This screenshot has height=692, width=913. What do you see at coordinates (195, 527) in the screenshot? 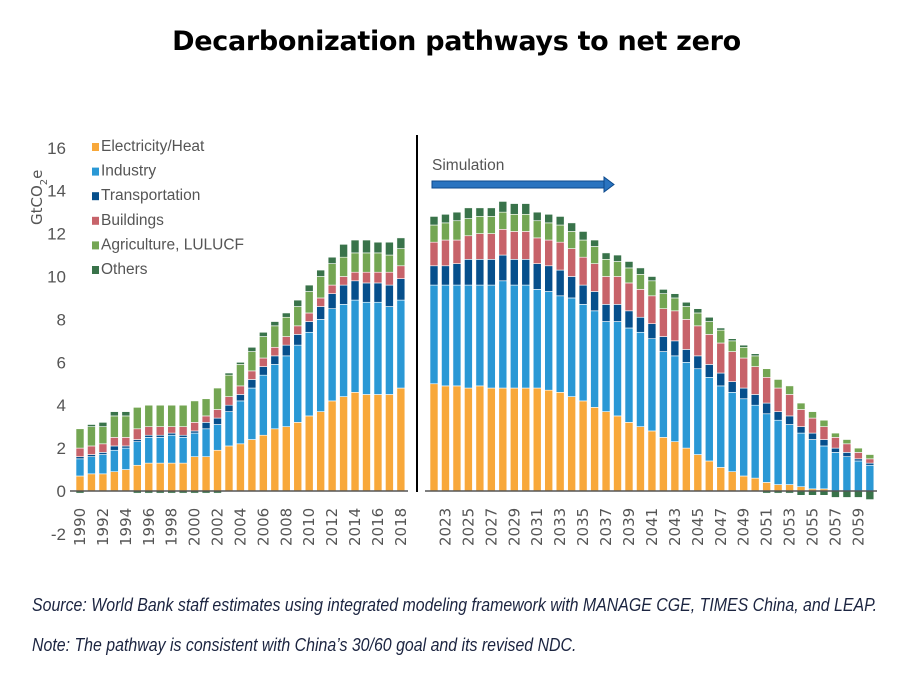
I see `x-tick-label: 2000` at bounding box center [195, 527].